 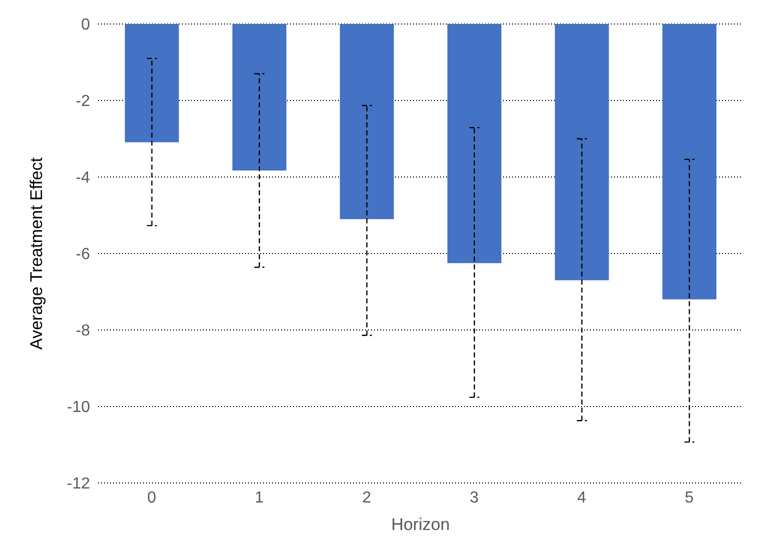 I want to click on x-tick-label: 5, so click(x=689, y=497).